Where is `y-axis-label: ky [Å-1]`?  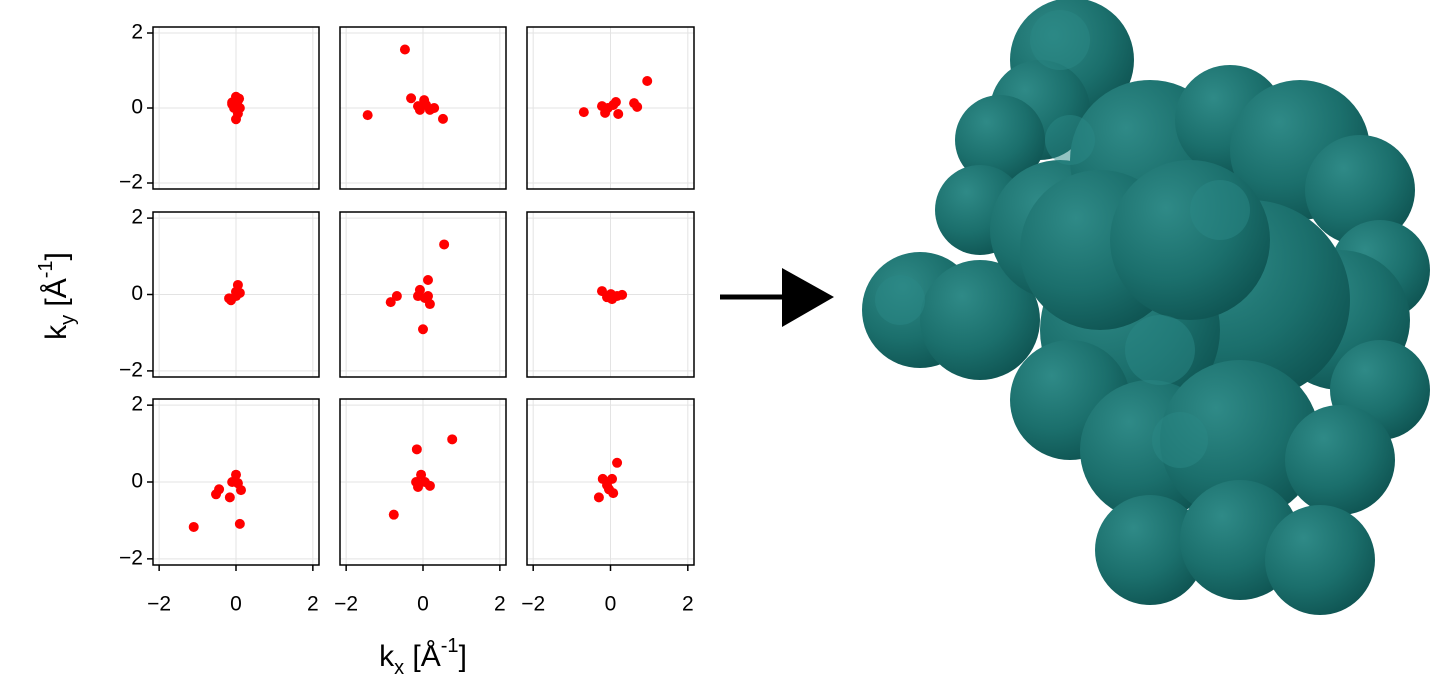
y-axis-label: ky [Å-1] is located at coordinates (57, 296).